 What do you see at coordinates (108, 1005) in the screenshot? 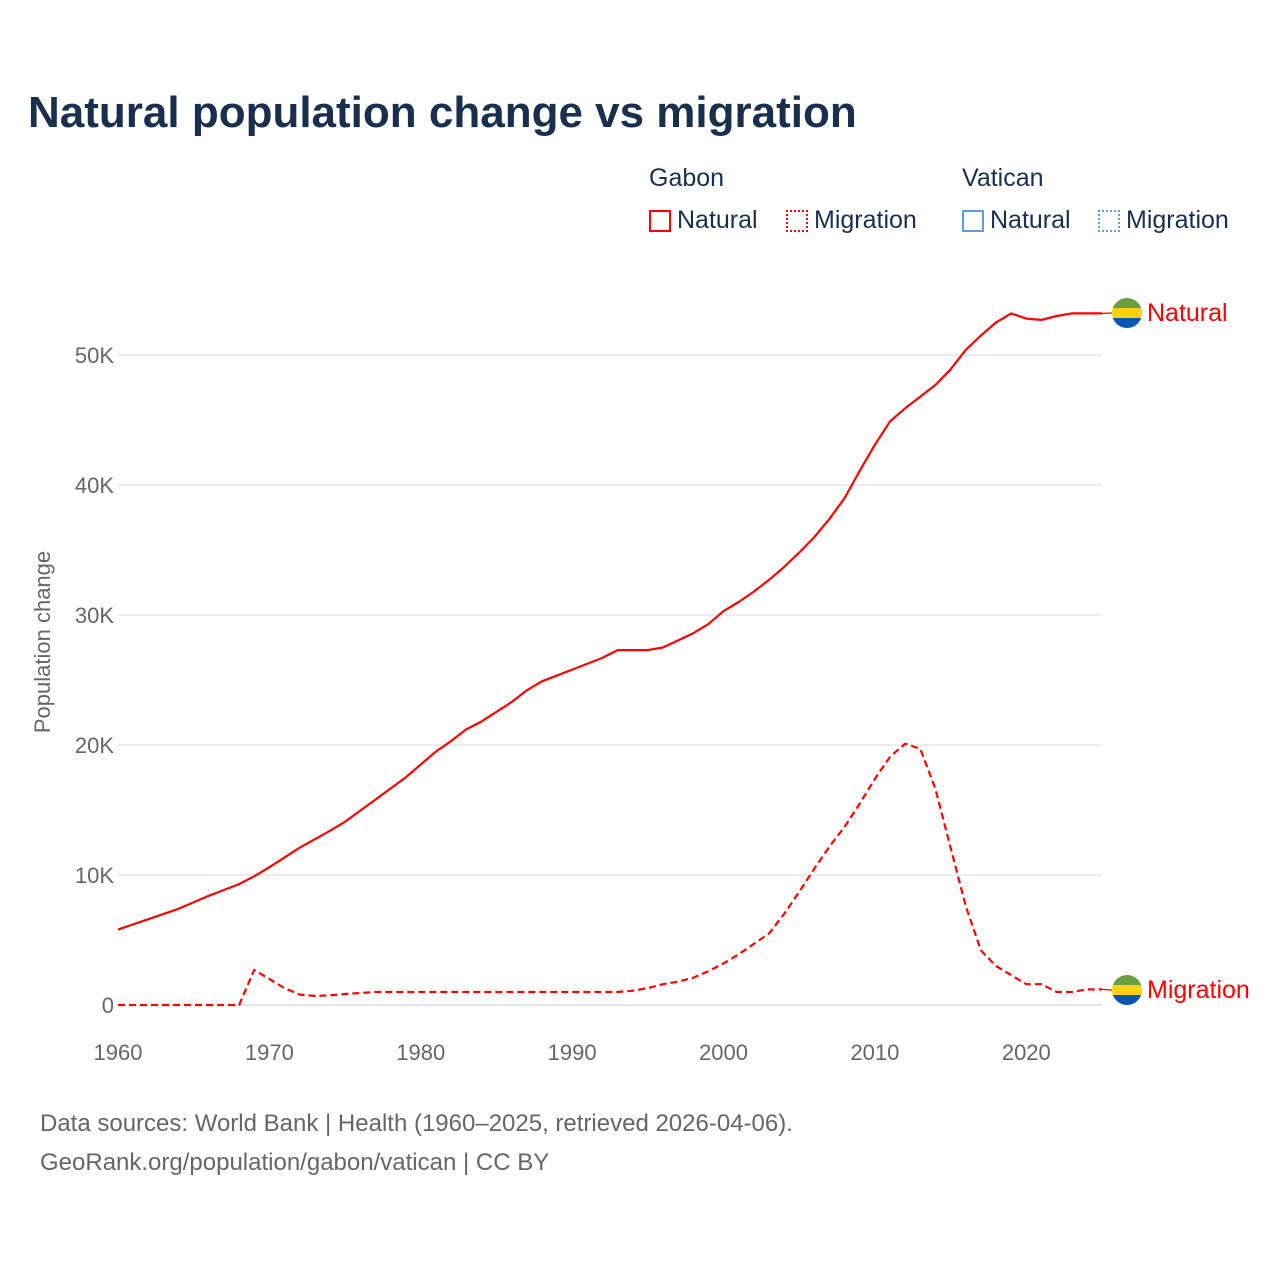
I see `y-tick-label: 0` at bounding box center [108, 1005].